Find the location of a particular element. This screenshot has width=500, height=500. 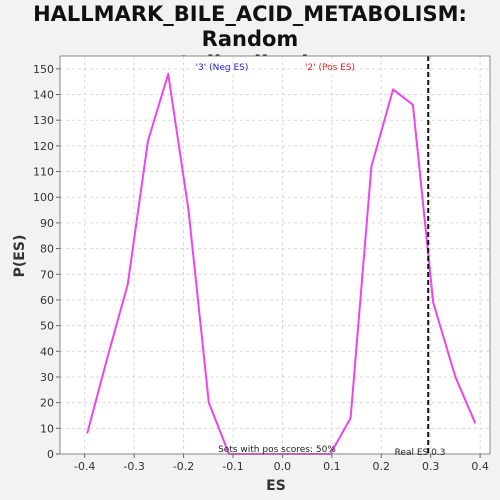

x-axis-label: ES is located at coordinates (276, 486).